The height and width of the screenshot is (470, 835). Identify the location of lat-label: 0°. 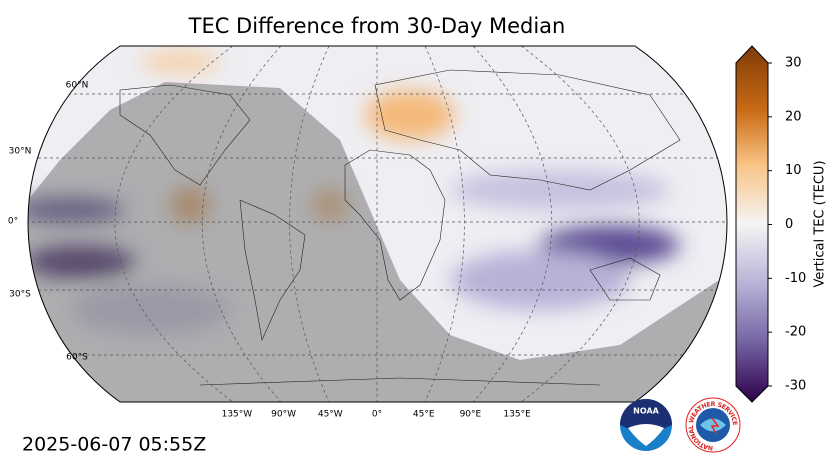
(13, 222).